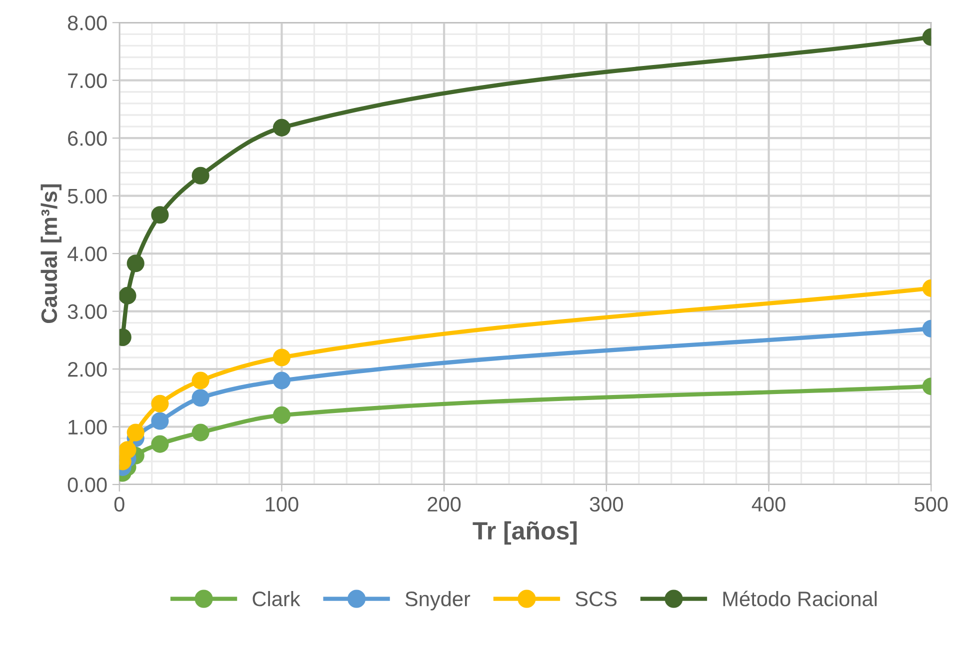 Image resolution: width=955 pixels, height=646 pixels. Describe the element at coordinates (87, 254) in the screenshot. I see `y-tick-label: 4.00` at that location.